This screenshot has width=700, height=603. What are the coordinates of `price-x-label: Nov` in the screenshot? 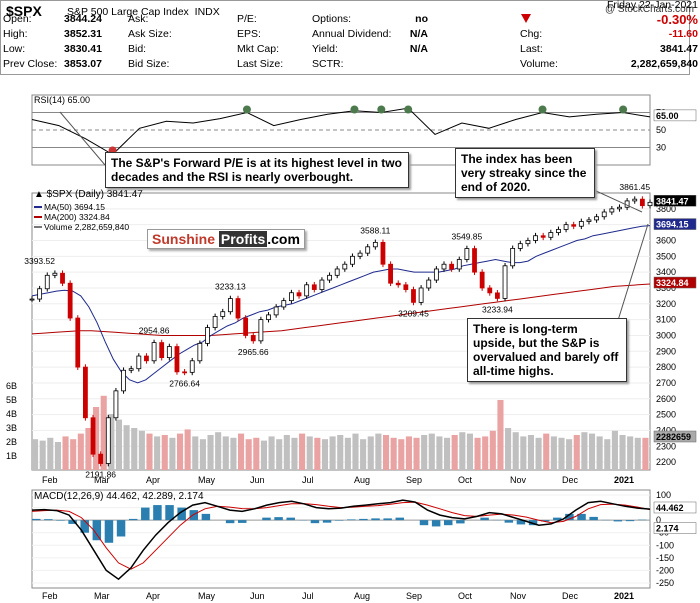 It's located at (518, 480).